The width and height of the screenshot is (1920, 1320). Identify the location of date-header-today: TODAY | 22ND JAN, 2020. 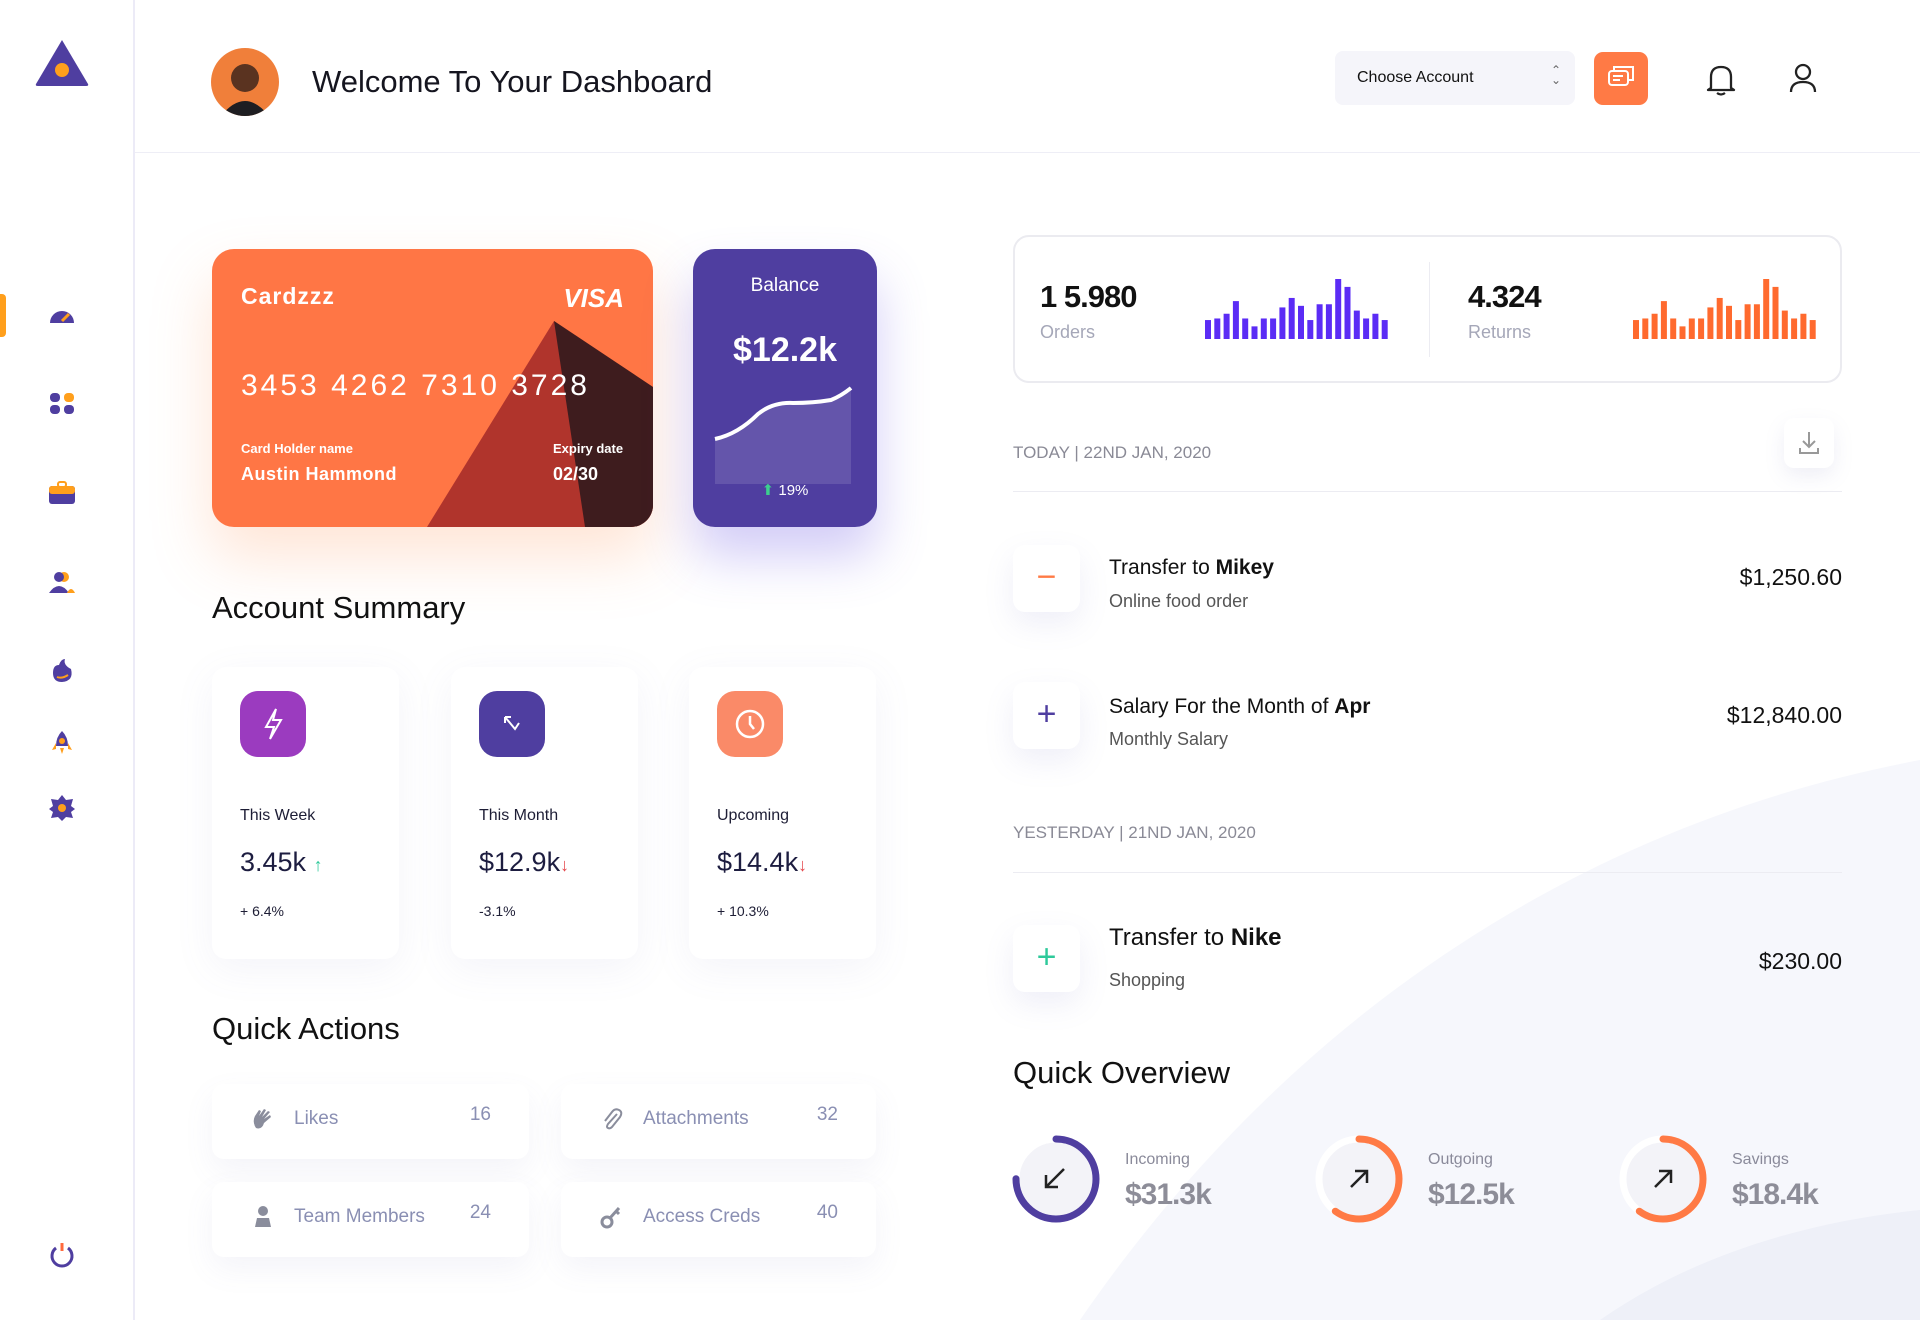
(1112, 452).